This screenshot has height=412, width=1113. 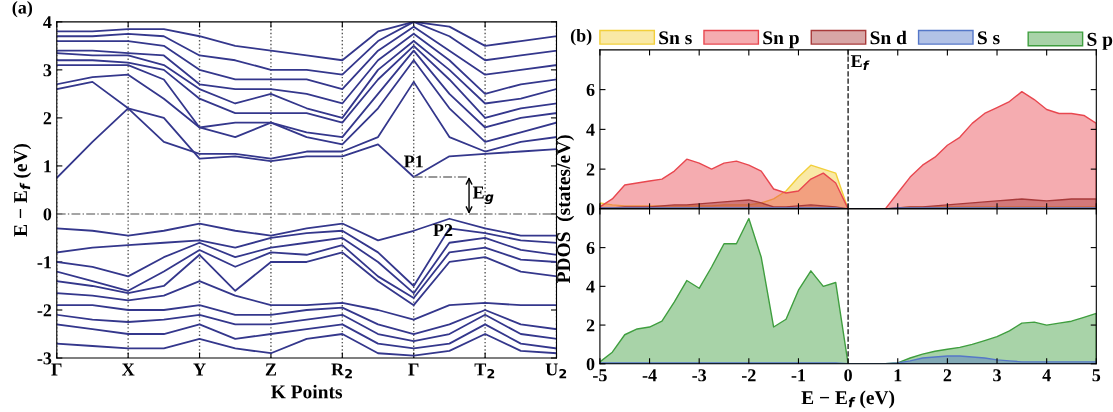 What do you see at coordinates (649, 375) in the screenshot?
I see `x-tick-label: -4` at bounding box center [649, 375].